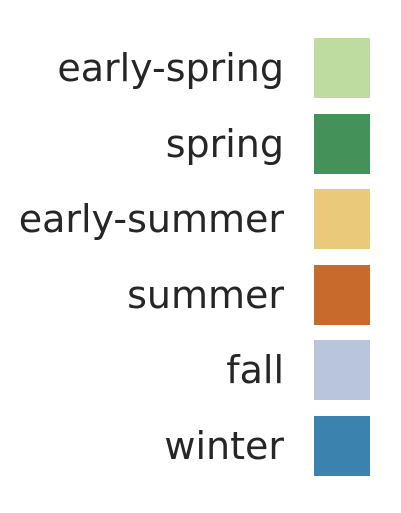  I want to click on legend-item: early-spring, so click(200, 68).